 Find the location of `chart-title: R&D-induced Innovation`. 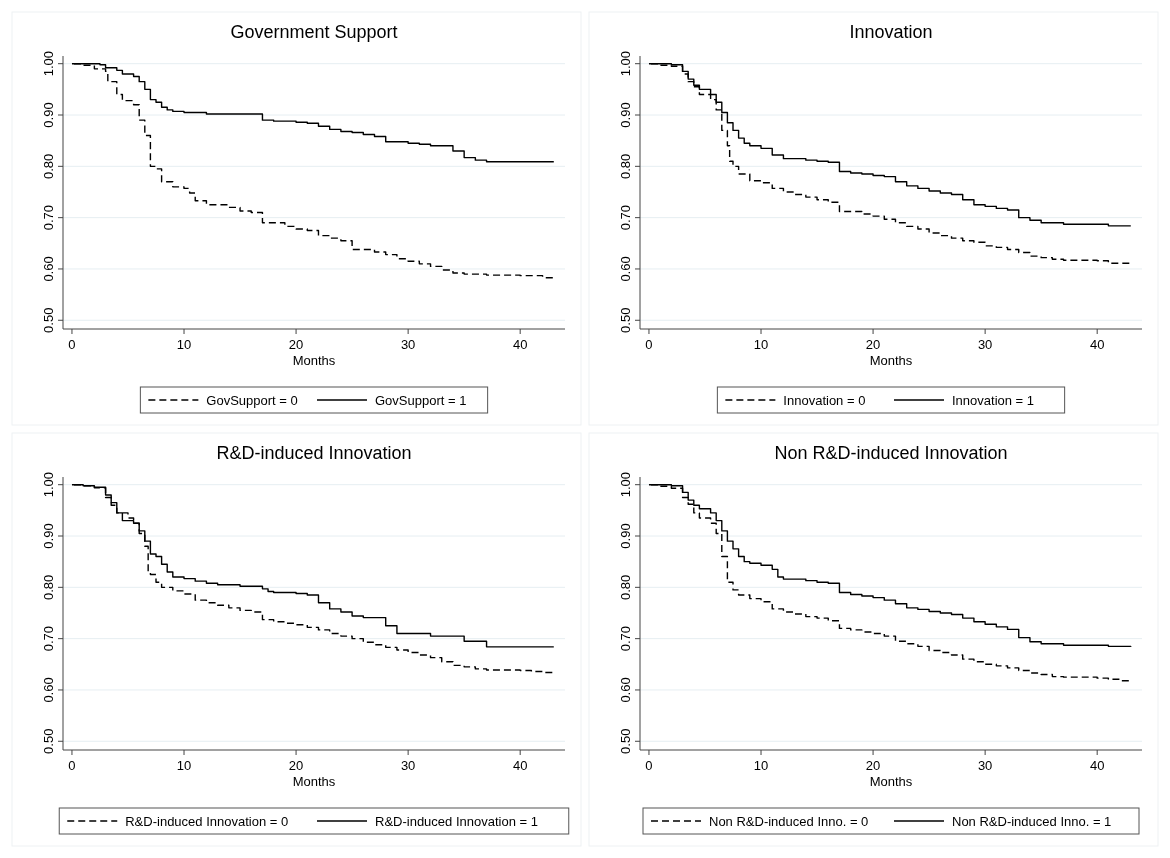

chart-title: R&D-induced Innovation is located at coordinates (314, 453).